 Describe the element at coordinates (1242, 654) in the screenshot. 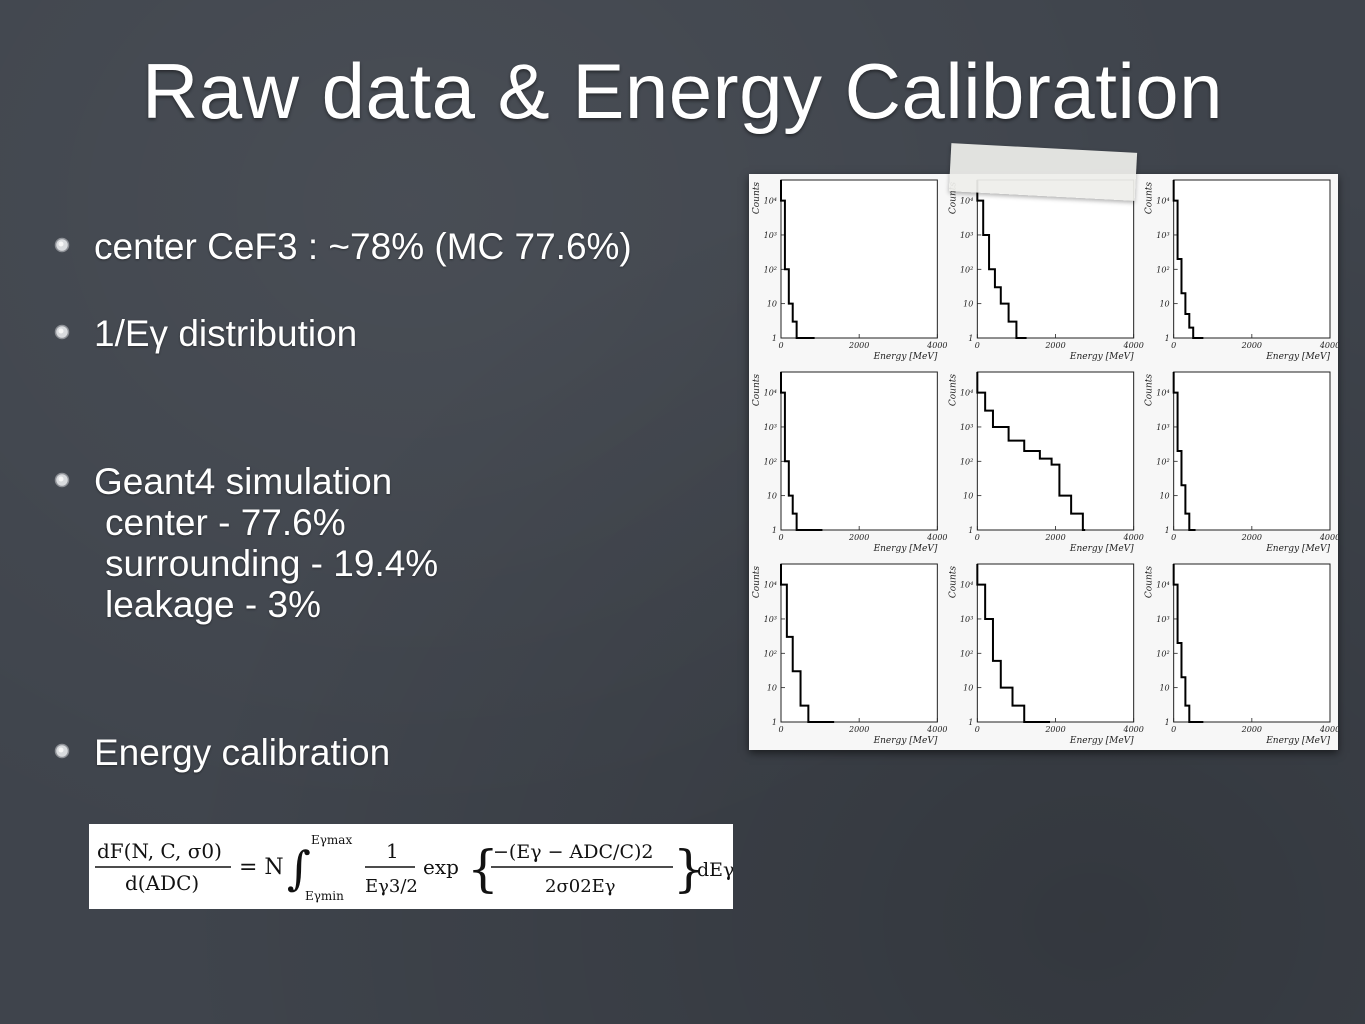

I see `histogram-panel-bottom-right: 1 10 10² 10³ 10⁴ 0 2000 4000 Energy [MeV] Counts` at that location.